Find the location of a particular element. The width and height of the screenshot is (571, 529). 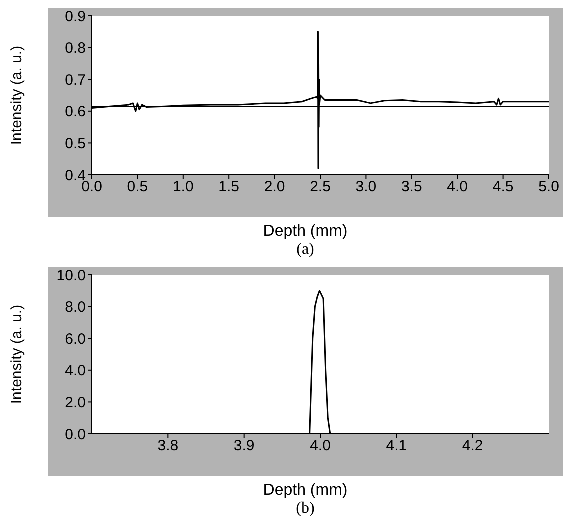

y-tick-label: 0.0 is located at coordinates (75, 435).